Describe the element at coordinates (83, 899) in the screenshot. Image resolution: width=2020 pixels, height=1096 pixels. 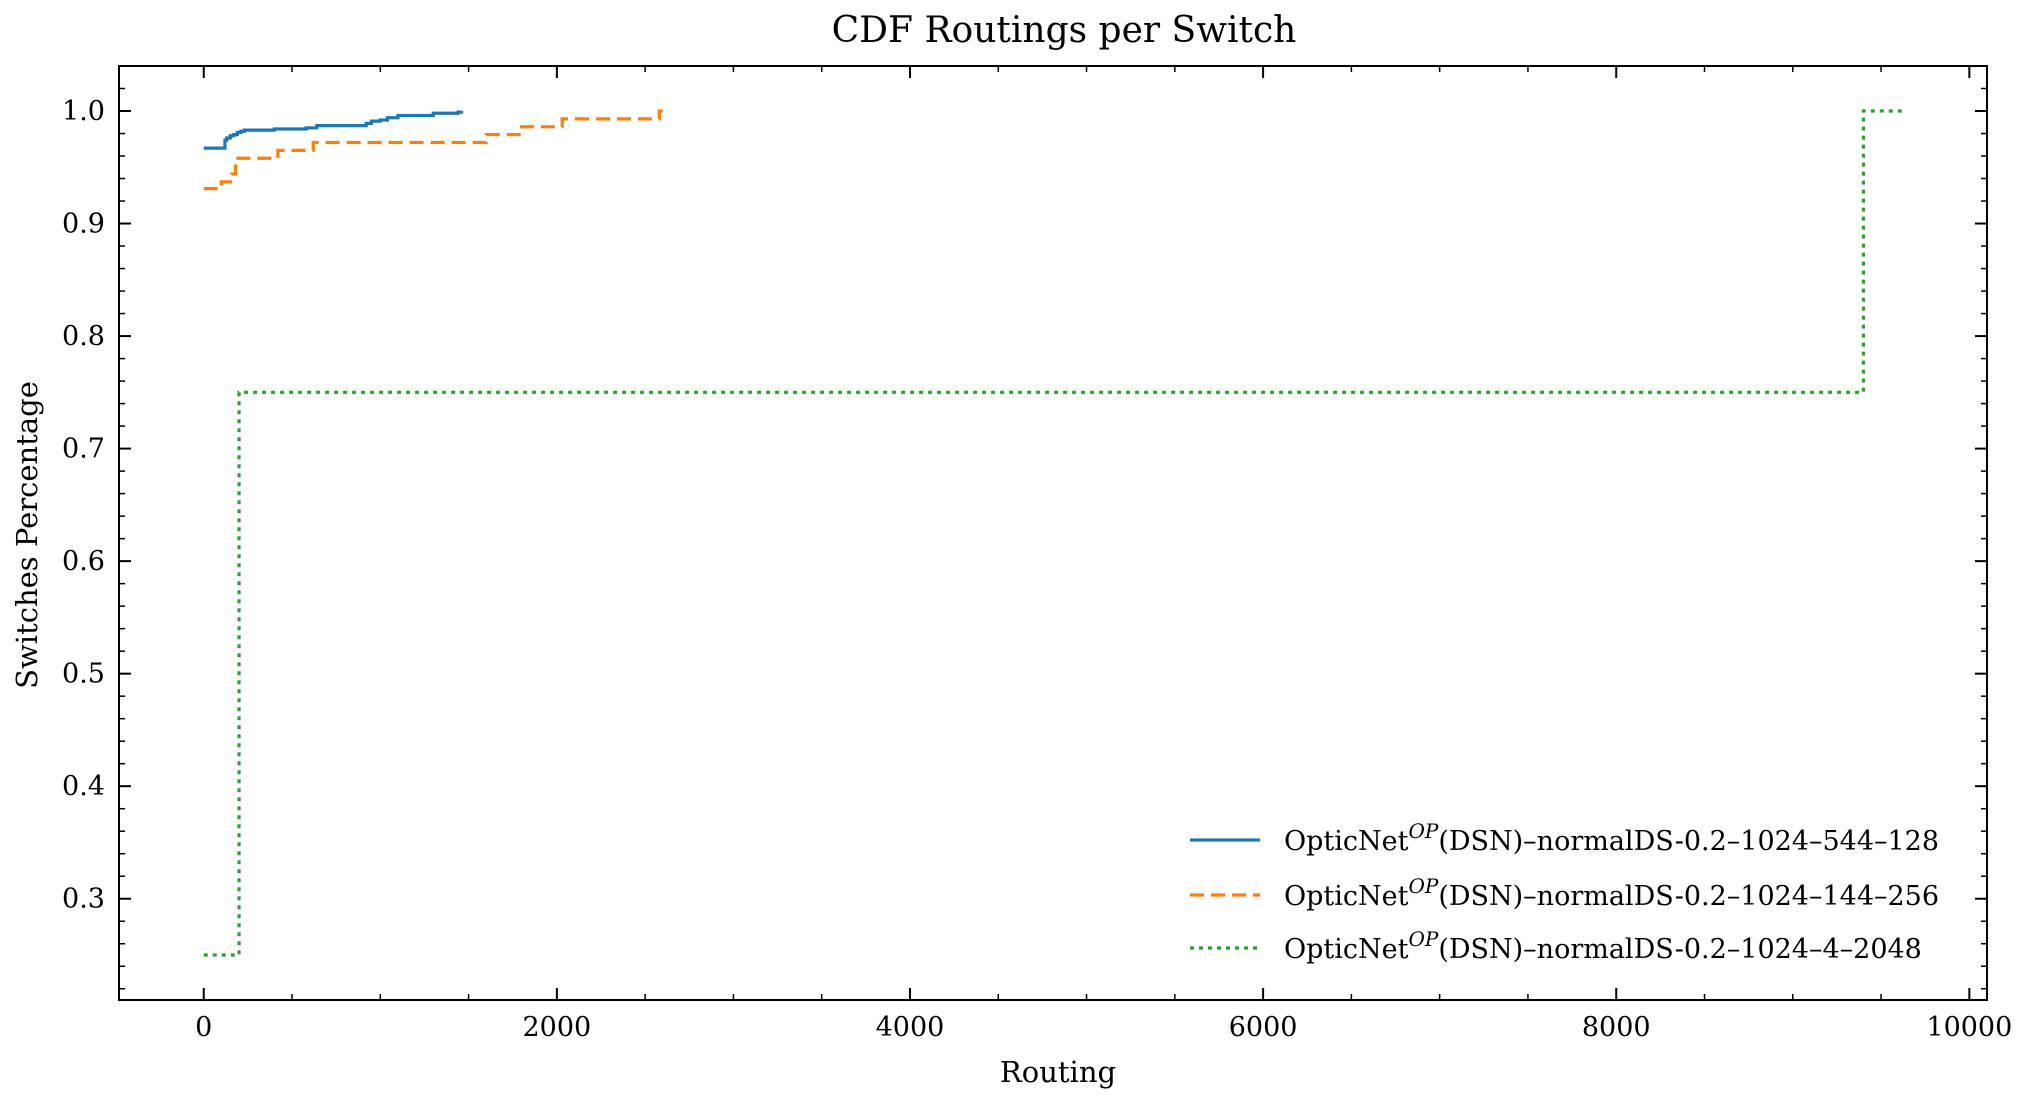
I see `y-tick-label: 0.3` at that location.